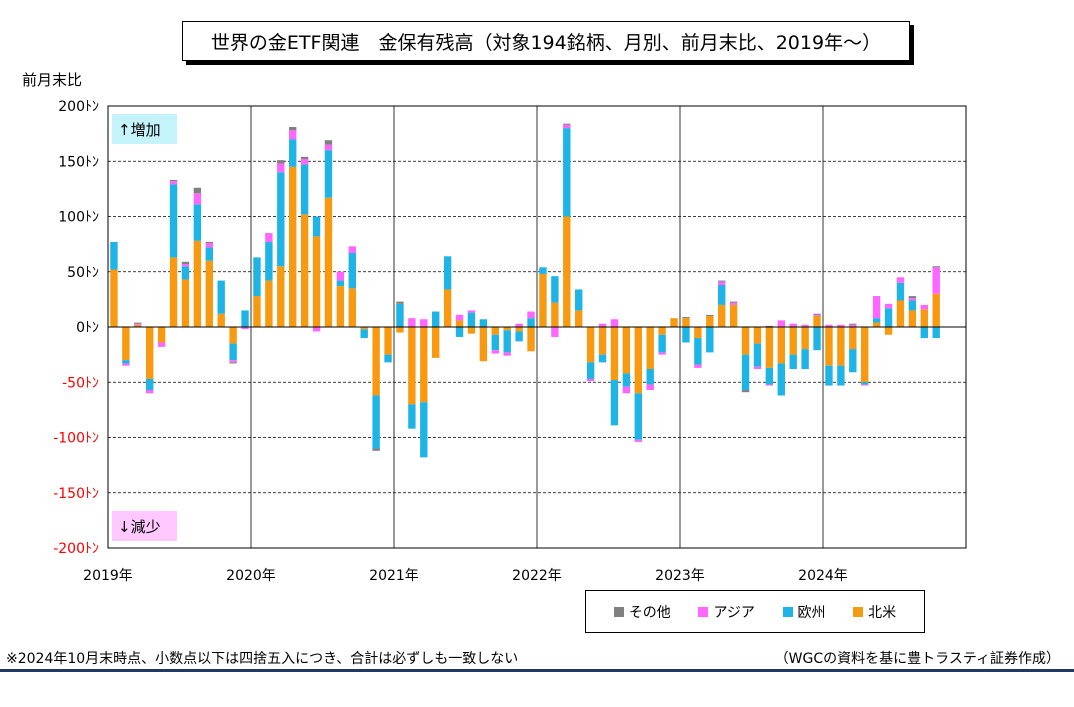 This screenshot has width=1074, height=707. I want to click on legend-swatch-north-america, so click(858, 611).